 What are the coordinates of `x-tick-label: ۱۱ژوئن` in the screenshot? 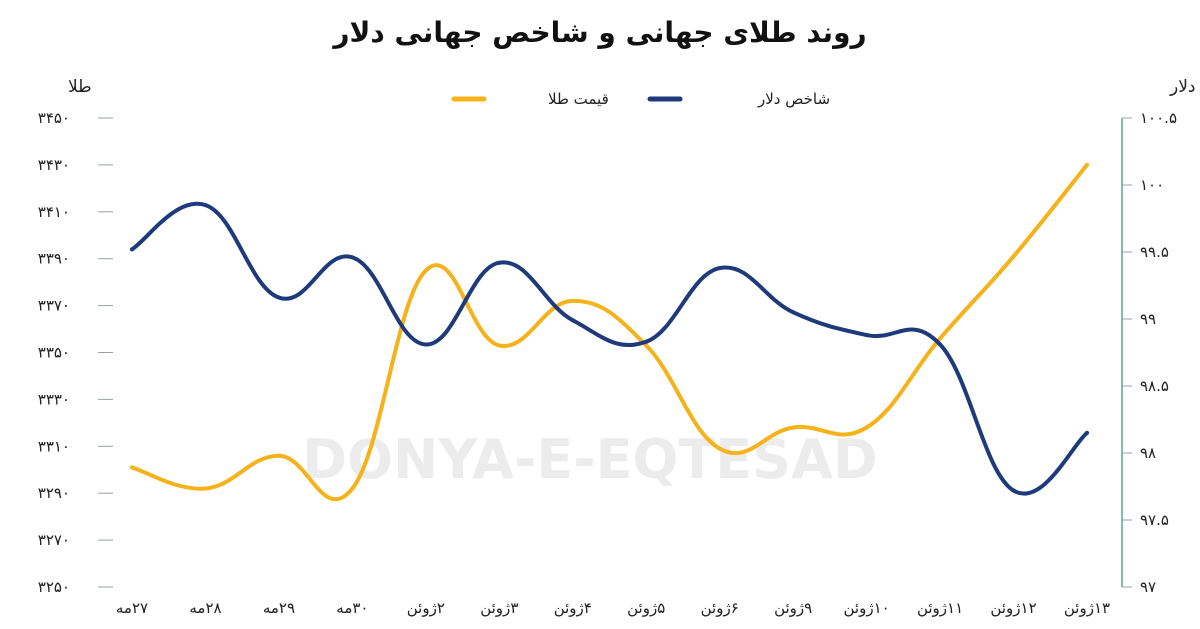 It's located at (940, 608).